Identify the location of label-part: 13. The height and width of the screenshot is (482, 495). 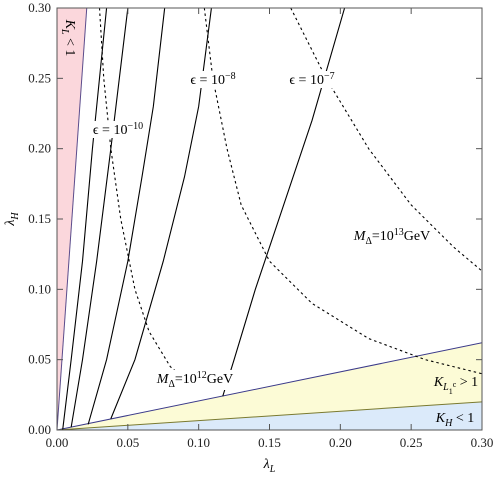
(399, 232).